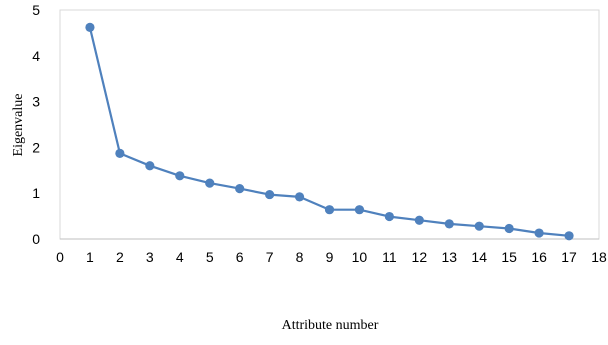 The image size is (608, 345). Describe the element at coordinates (569, 257) in the screenshot. I see `x-tick-label: 17` at that location.